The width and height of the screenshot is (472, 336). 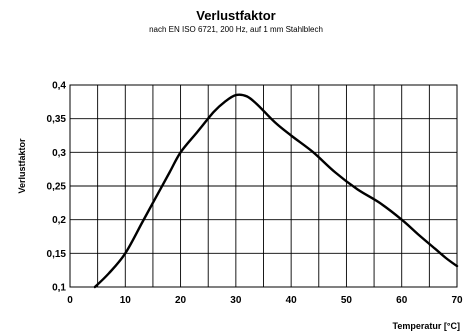 I want to click on y-axis-label: Verlustfaktor, so click(x=22, y=166).